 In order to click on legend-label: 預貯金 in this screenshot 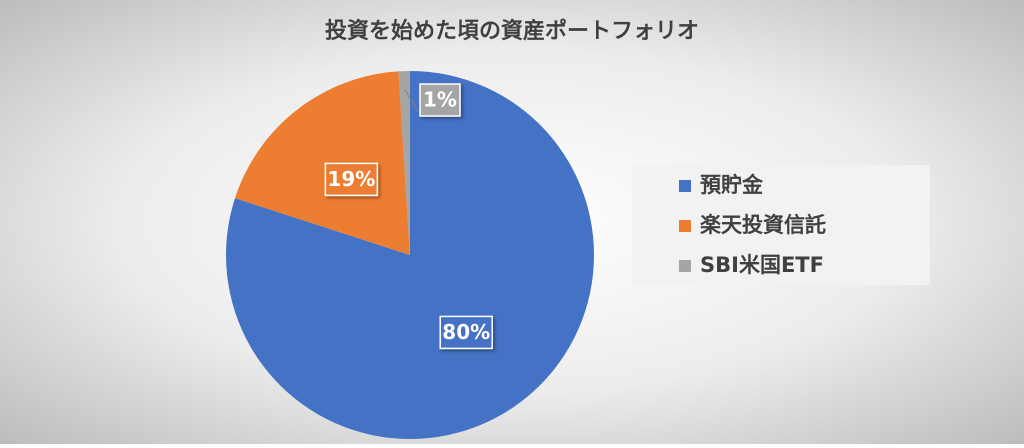, I will do `click(732, 185)`.